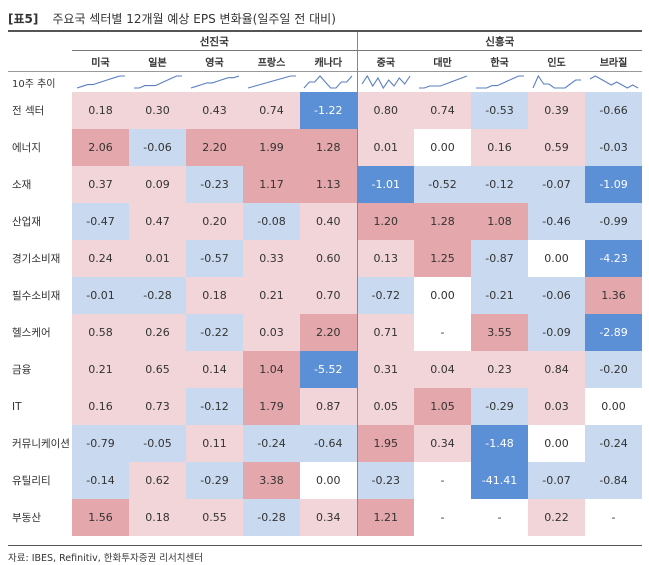 The height and width of the screenshot is (565, 649). Describe the element at coordinates (385, 443) in the screenshot. I see `value-cell: 1.95` at that location.